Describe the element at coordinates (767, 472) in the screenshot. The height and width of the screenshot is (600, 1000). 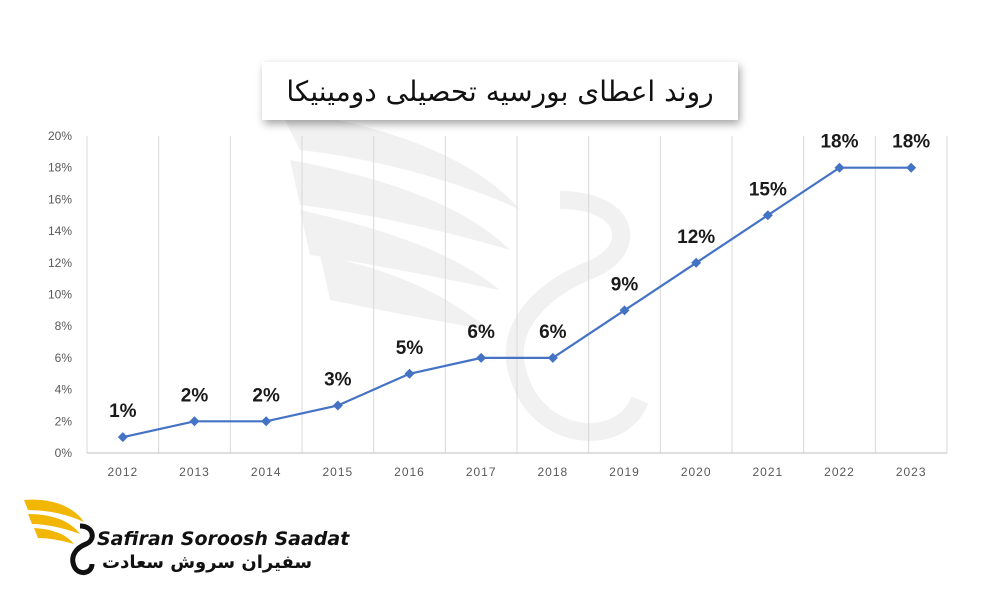
I see `x-tick-label: 2021` at that location.